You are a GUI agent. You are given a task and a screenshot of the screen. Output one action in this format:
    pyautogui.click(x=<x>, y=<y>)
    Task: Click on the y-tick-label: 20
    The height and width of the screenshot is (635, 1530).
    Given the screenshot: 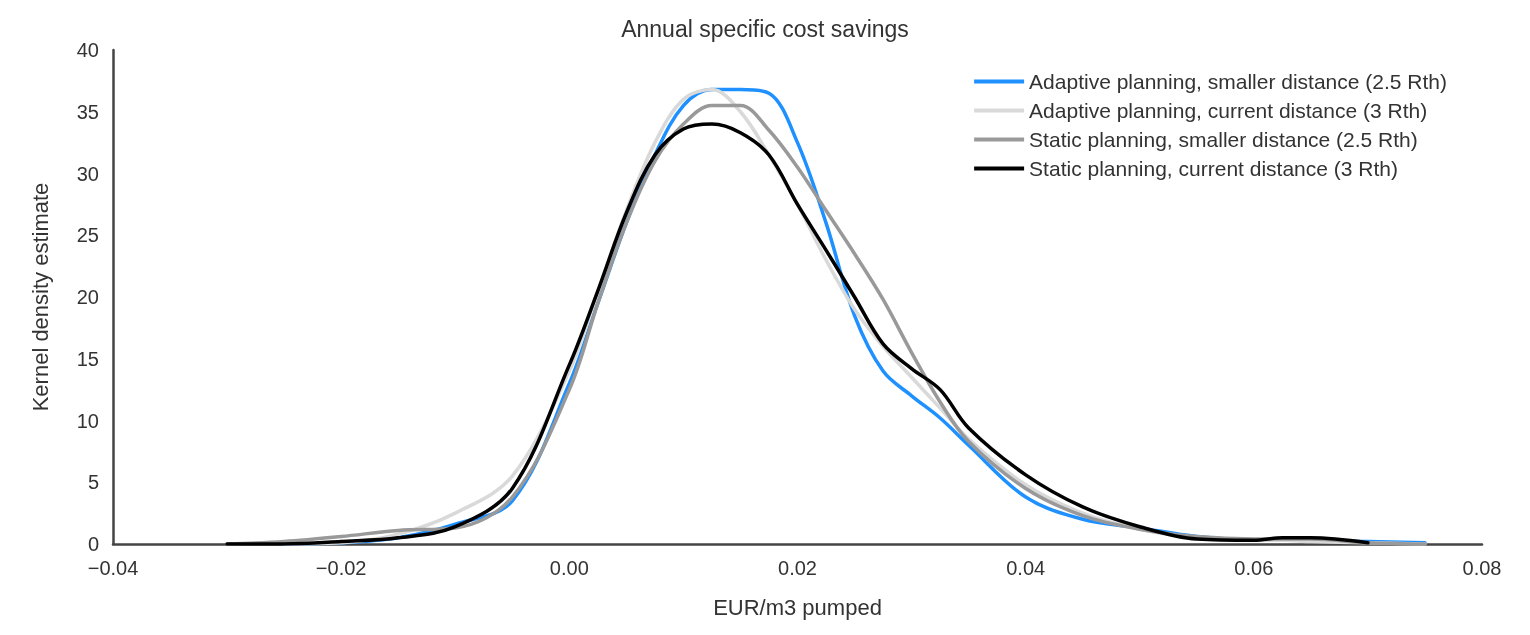 What is the action you would take?
    pyautogui.click(x=87, y=297)
    